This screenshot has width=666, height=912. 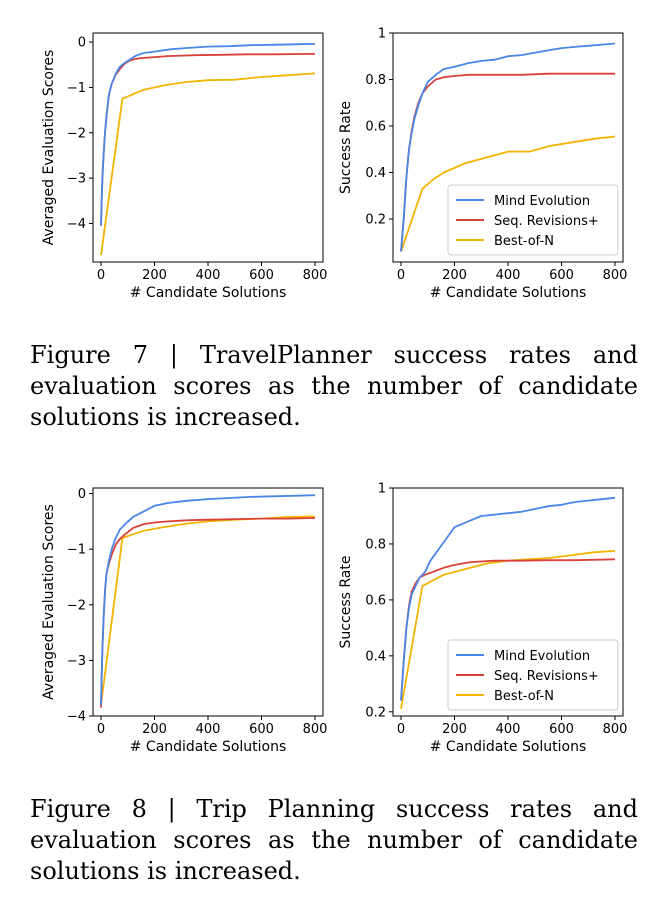 I want to click on fig7-left-xtick-label: 0, so click(x=101, y=275).